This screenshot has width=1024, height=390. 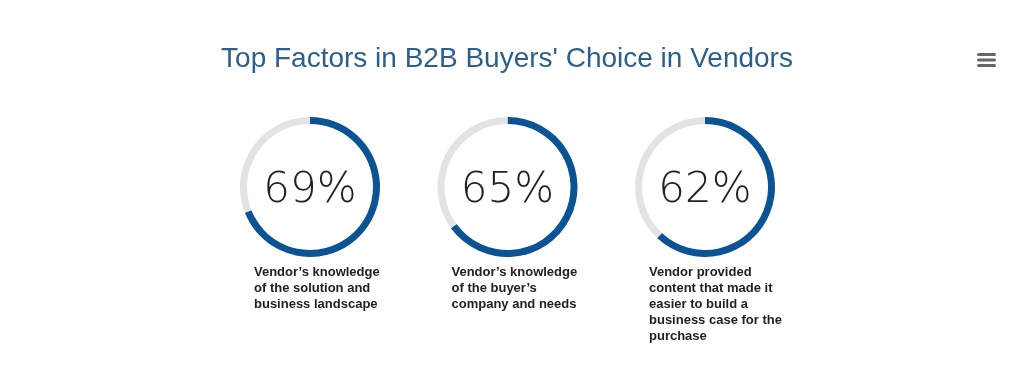 I want to click on text: Vendor’s knowledge of the solution and business landscape, so click(x=317, y=287).